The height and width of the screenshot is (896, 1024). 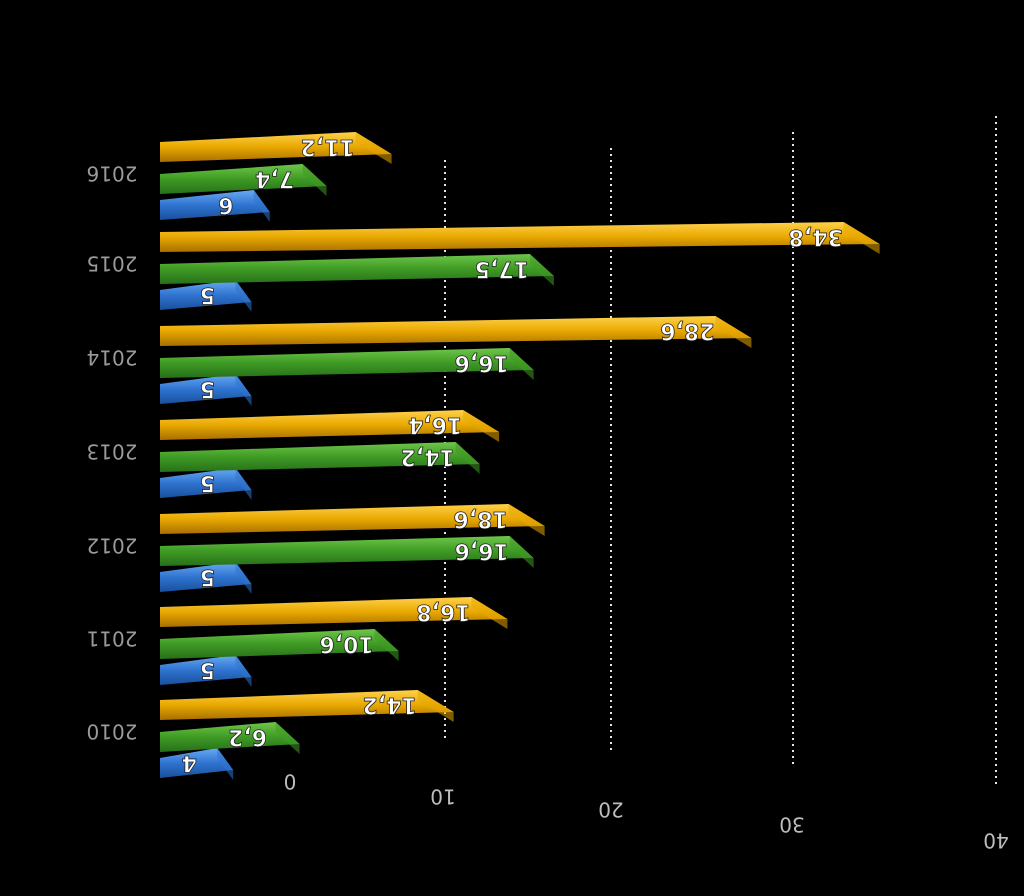 What do you see at coordinates (112, 546) in the screenshot?
I see `category-label: 2012` at bounding box center [112, 546].